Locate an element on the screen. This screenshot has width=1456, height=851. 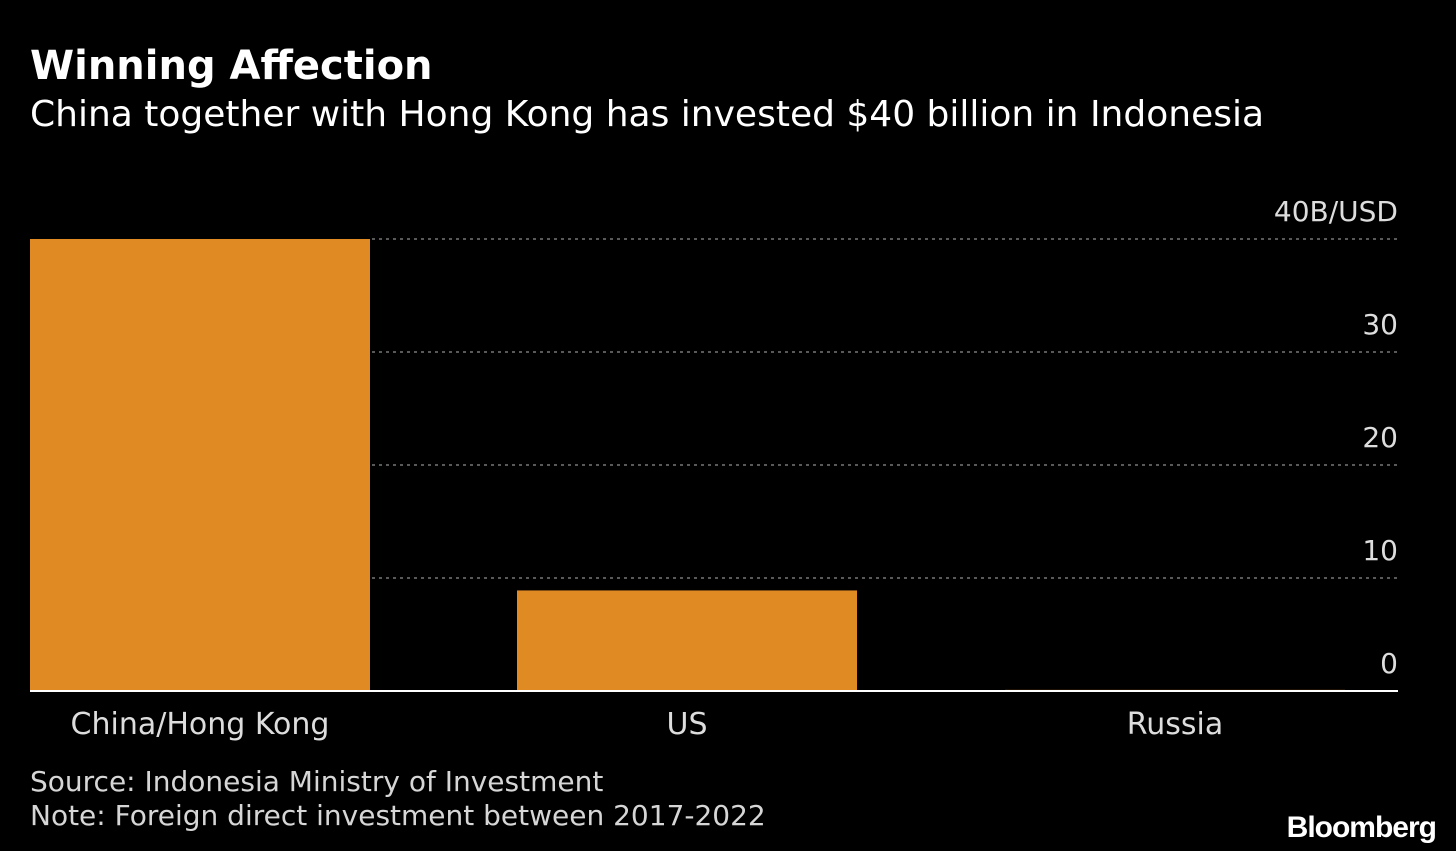
y-tick-label-40: 40B/USD is located at coordinates (1336, 211).